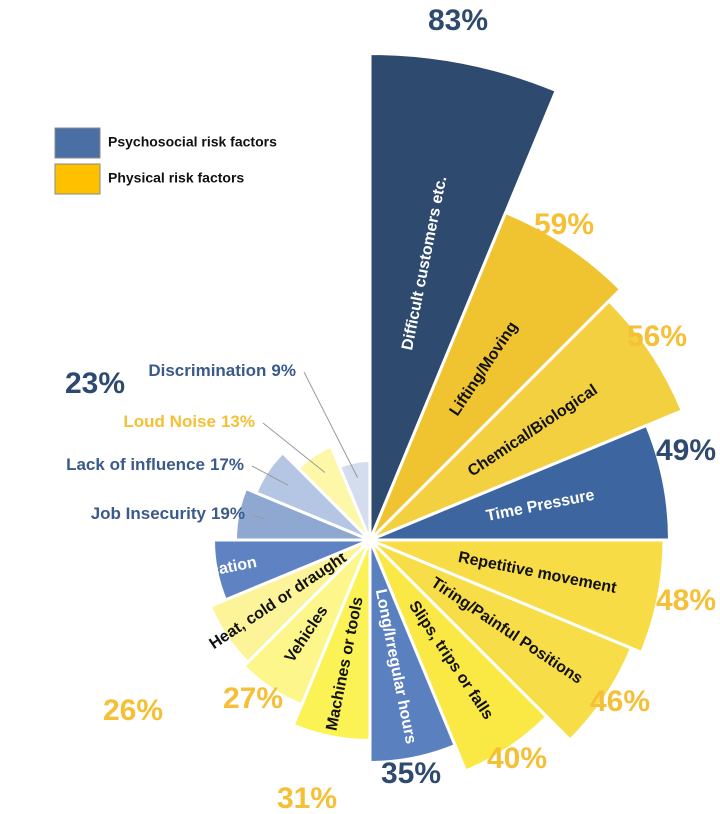 The image size is (720, 814). I want to click on value-label: 27%, so click(253, 698).